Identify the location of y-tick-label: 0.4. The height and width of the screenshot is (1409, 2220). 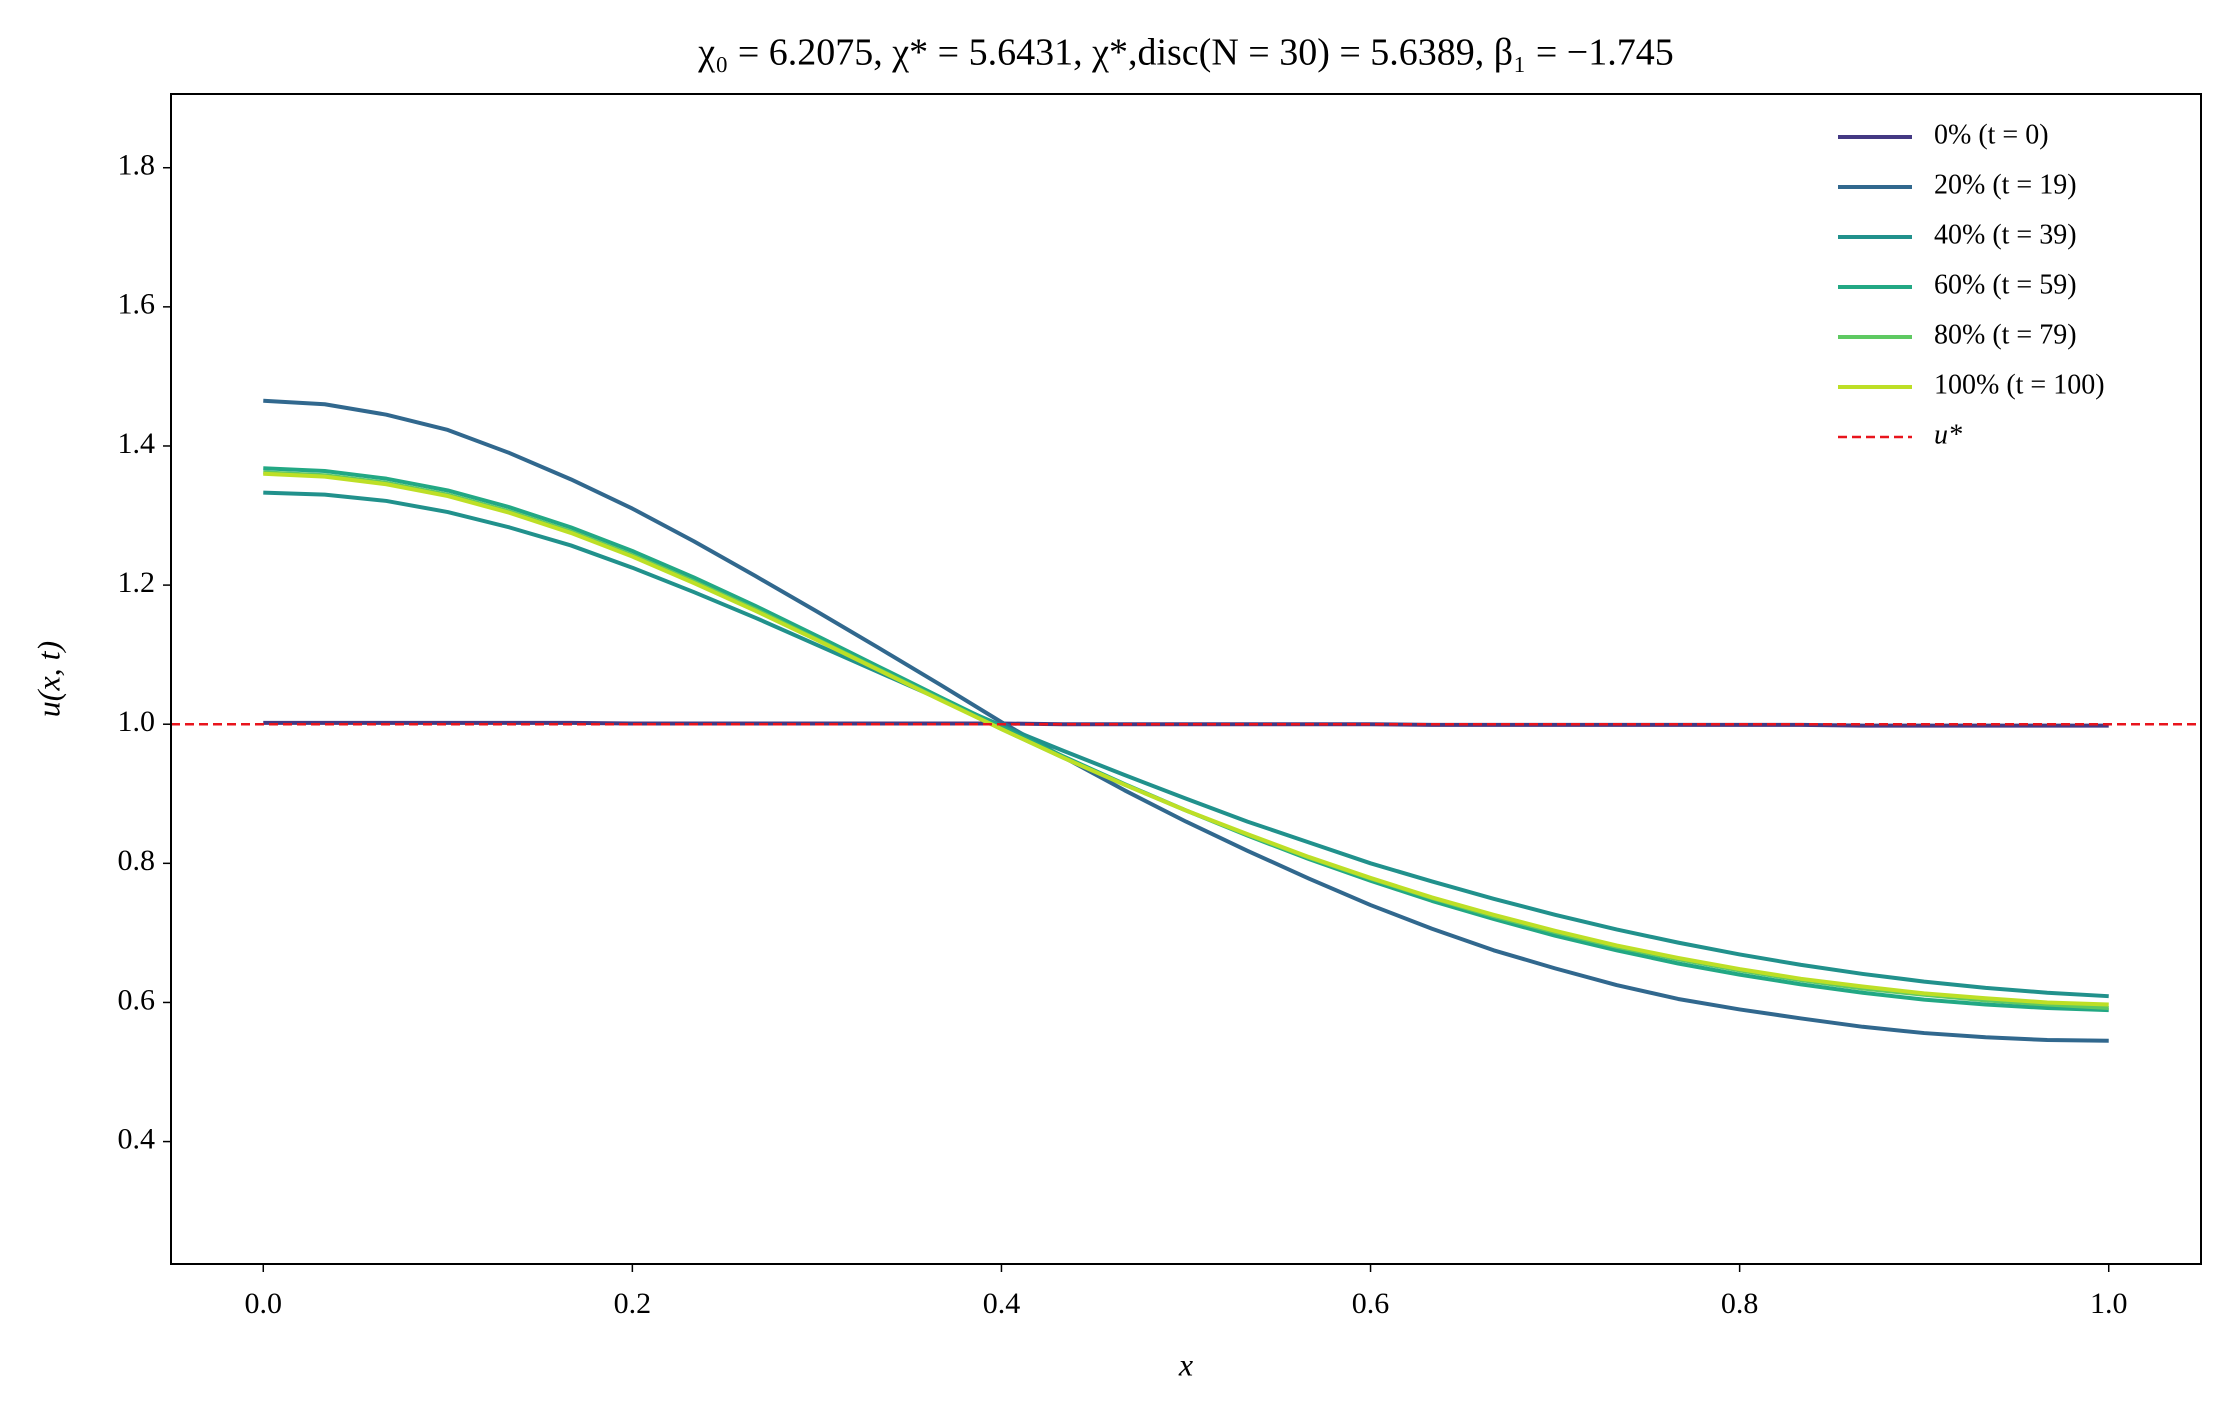
(137, 1138).